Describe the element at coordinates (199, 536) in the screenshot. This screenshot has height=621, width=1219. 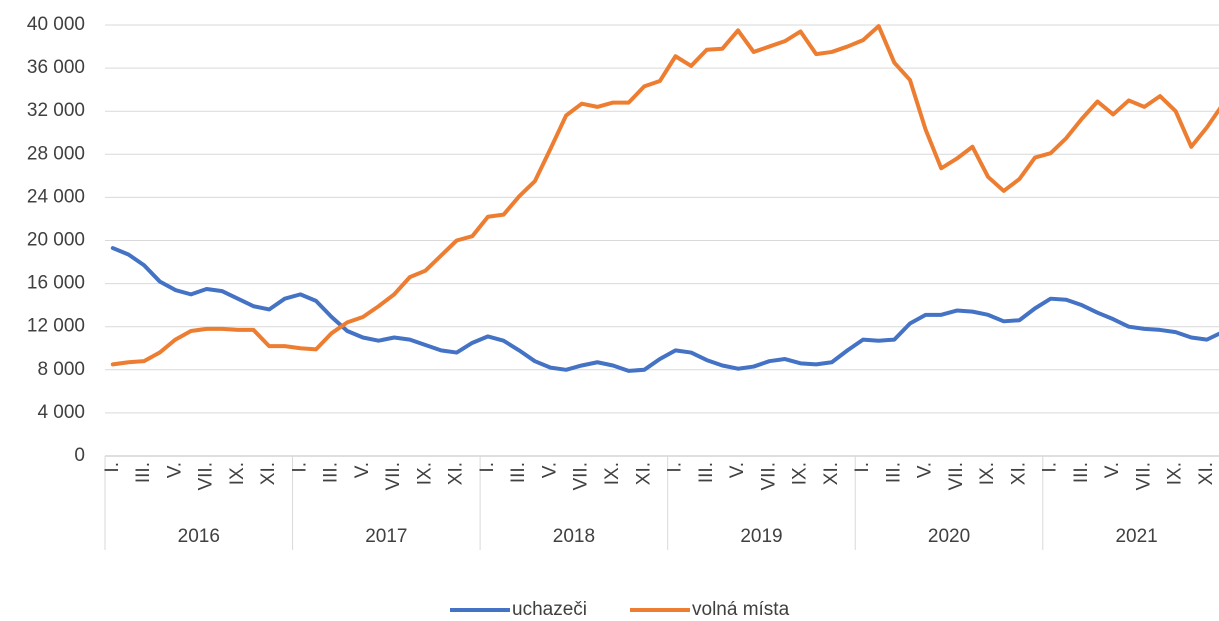
I see `x-group-label: 2016` at that location.